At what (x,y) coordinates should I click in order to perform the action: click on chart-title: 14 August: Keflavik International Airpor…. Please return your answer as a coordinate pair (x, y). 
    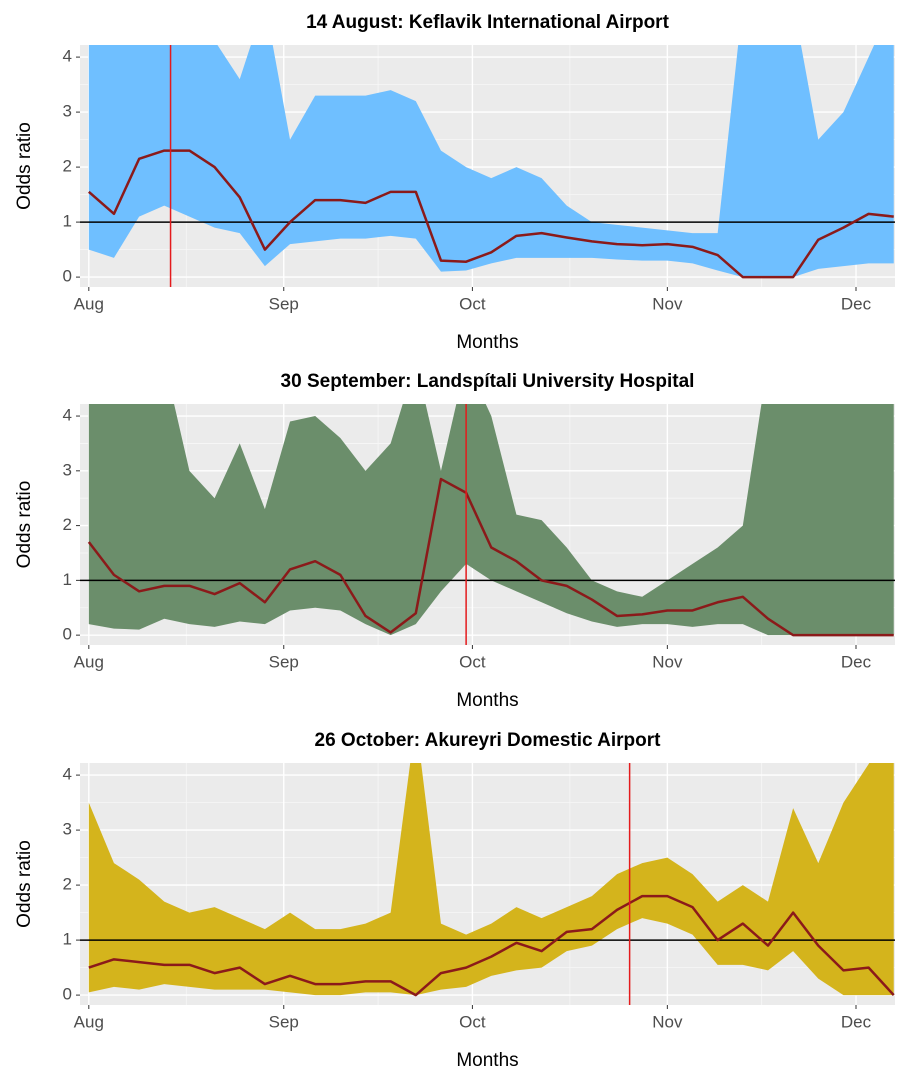
    Looking at the image, I should click on (487, 22).